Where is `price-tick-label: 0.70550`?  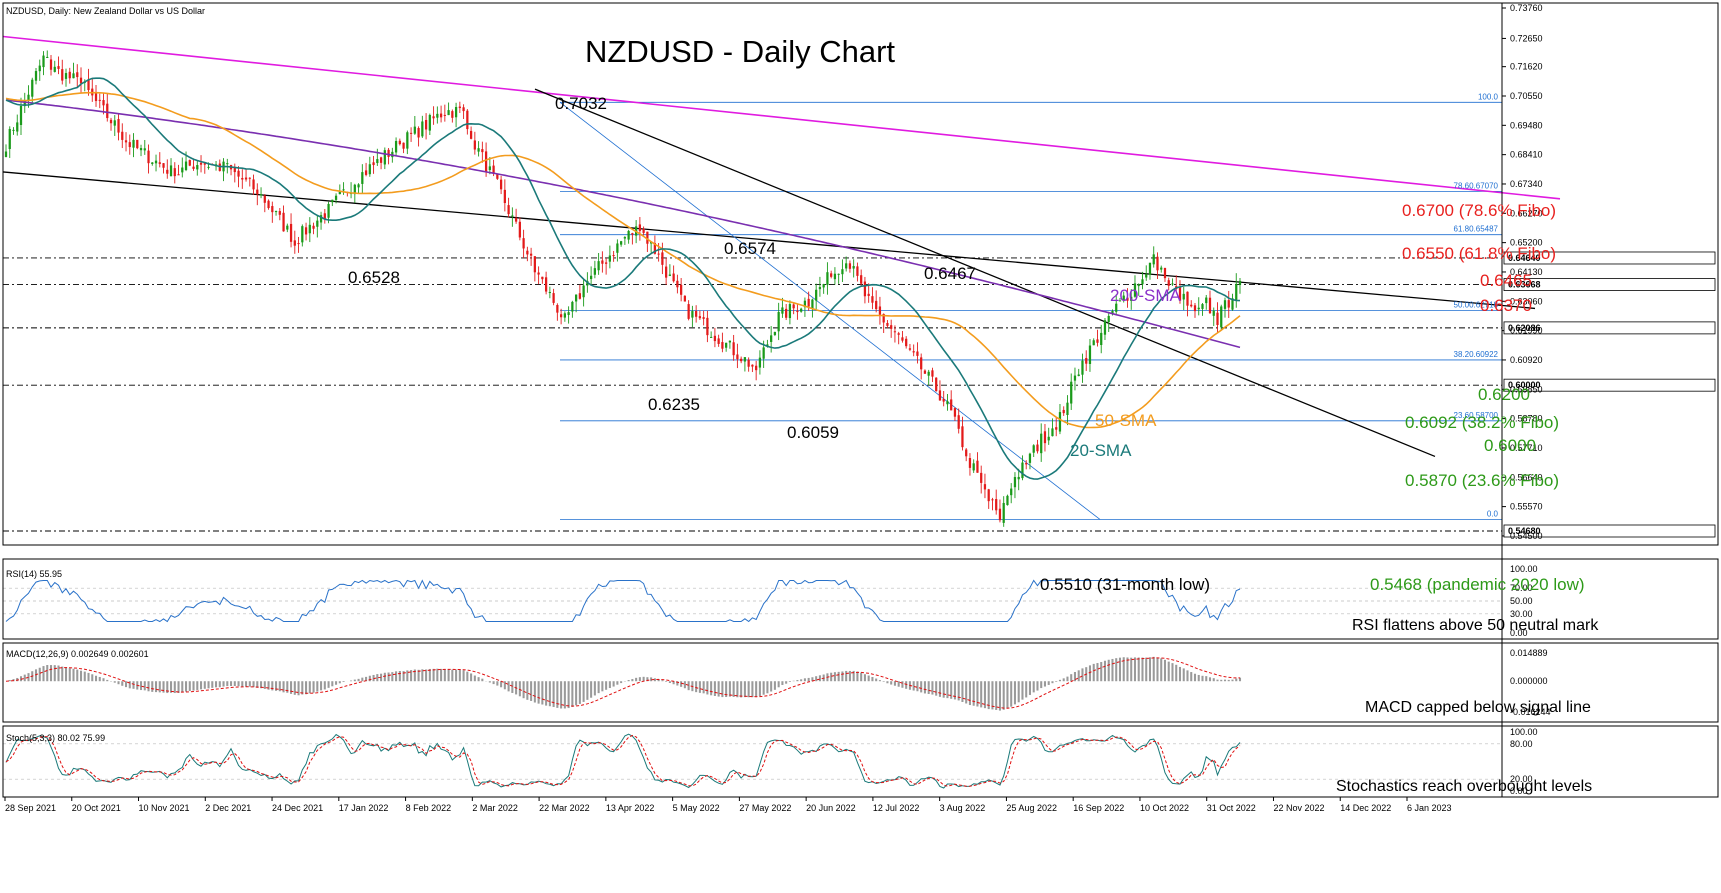 price-tick-label: 0.70550 is located at coordinates (1526, 96).